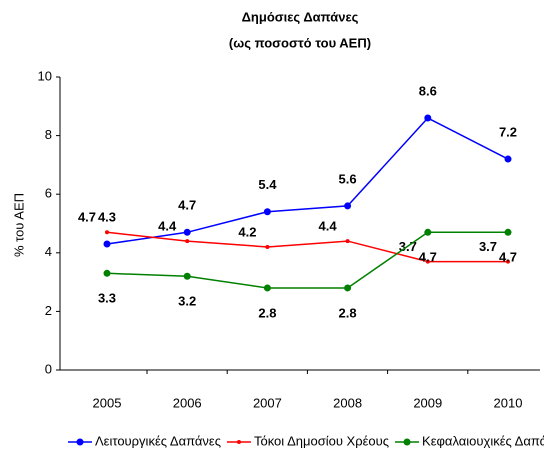  I want to click on x-tick-label: 2005, so click(107, 402).